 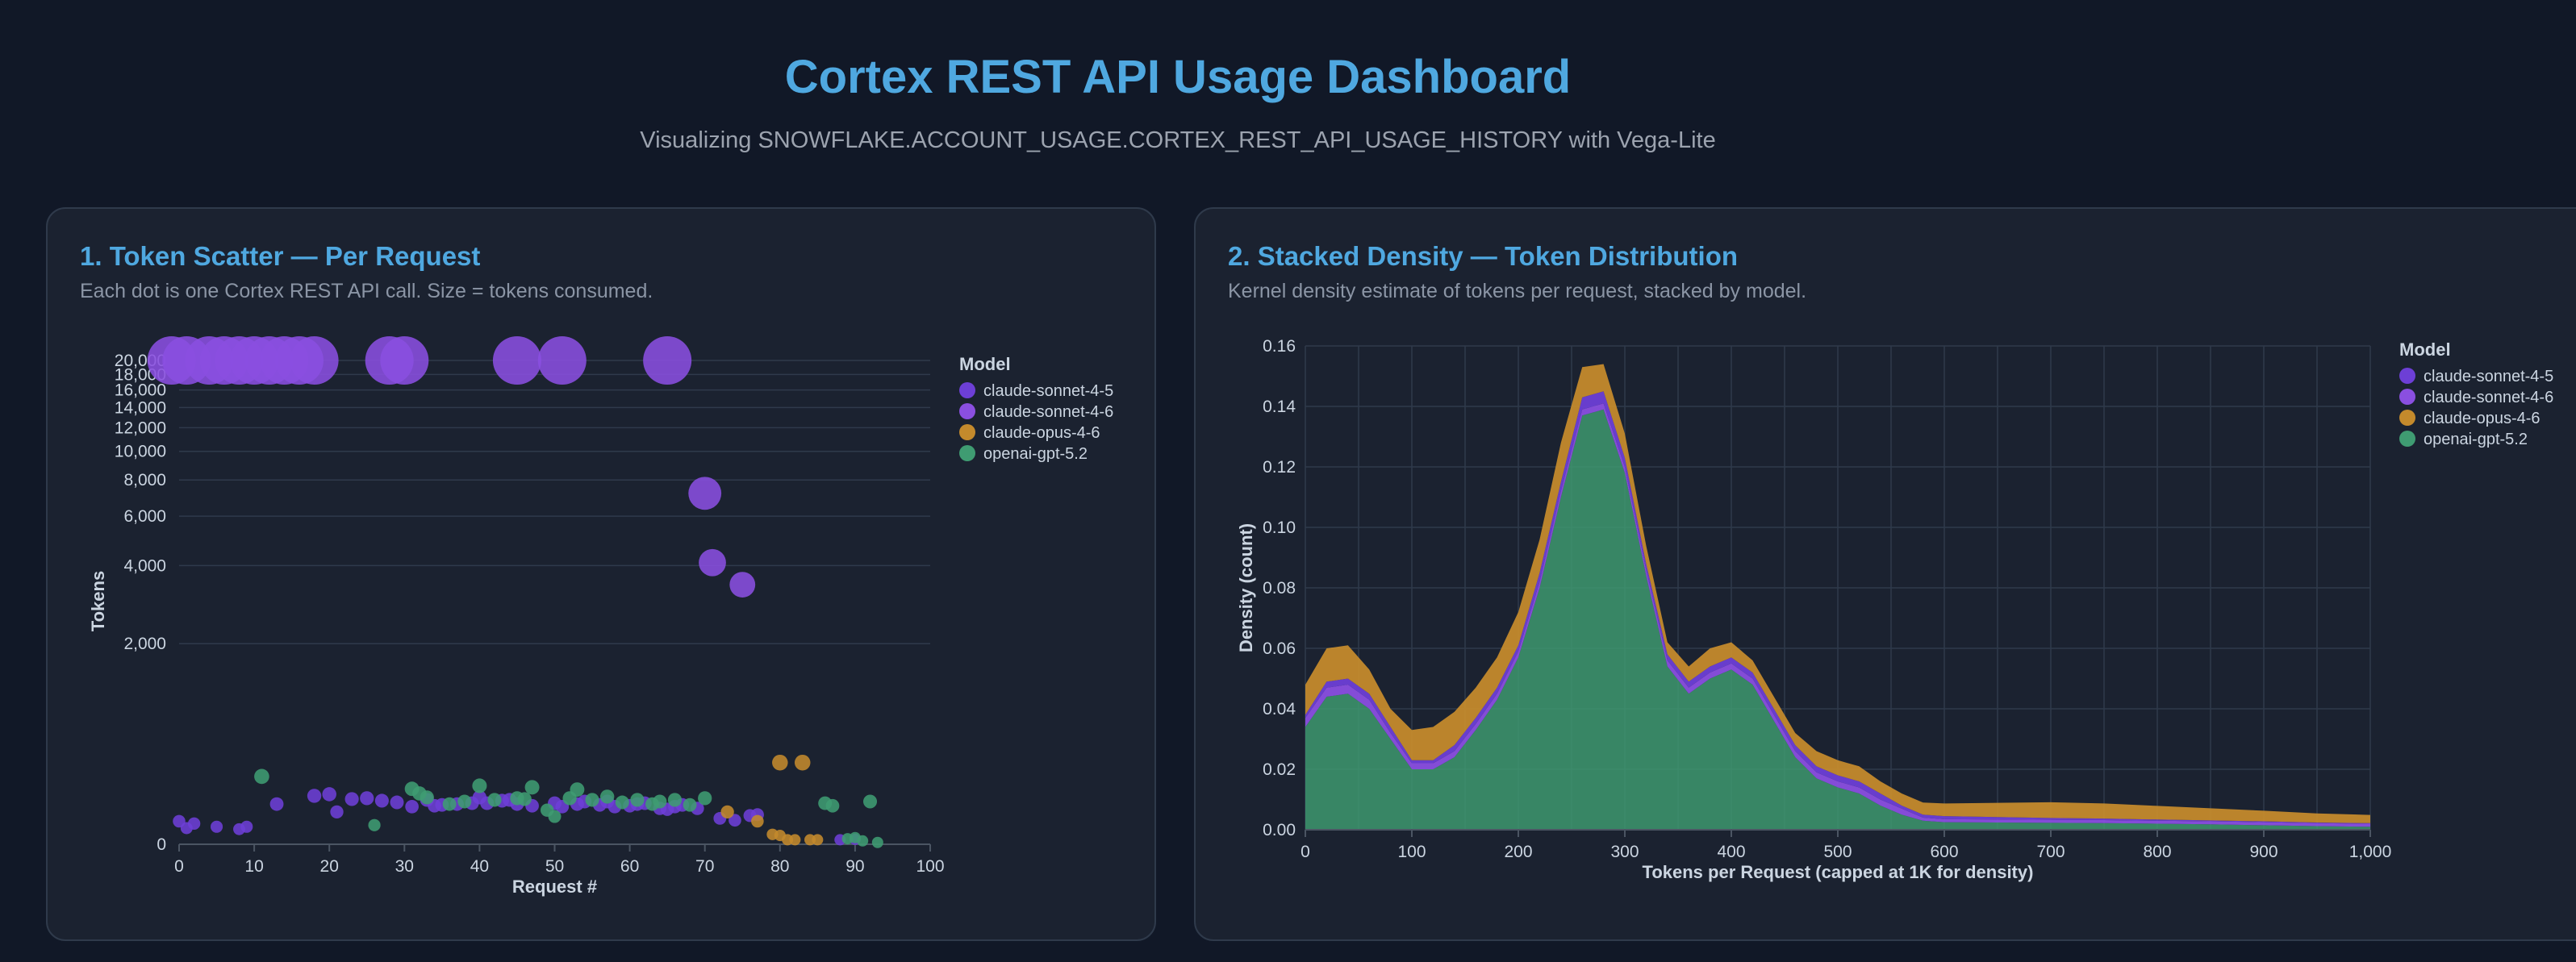 What do you see at coordinates (1944, 852) in the screenshot?
I see `x-tick-label: 600` at bounding box center [1944, 852].